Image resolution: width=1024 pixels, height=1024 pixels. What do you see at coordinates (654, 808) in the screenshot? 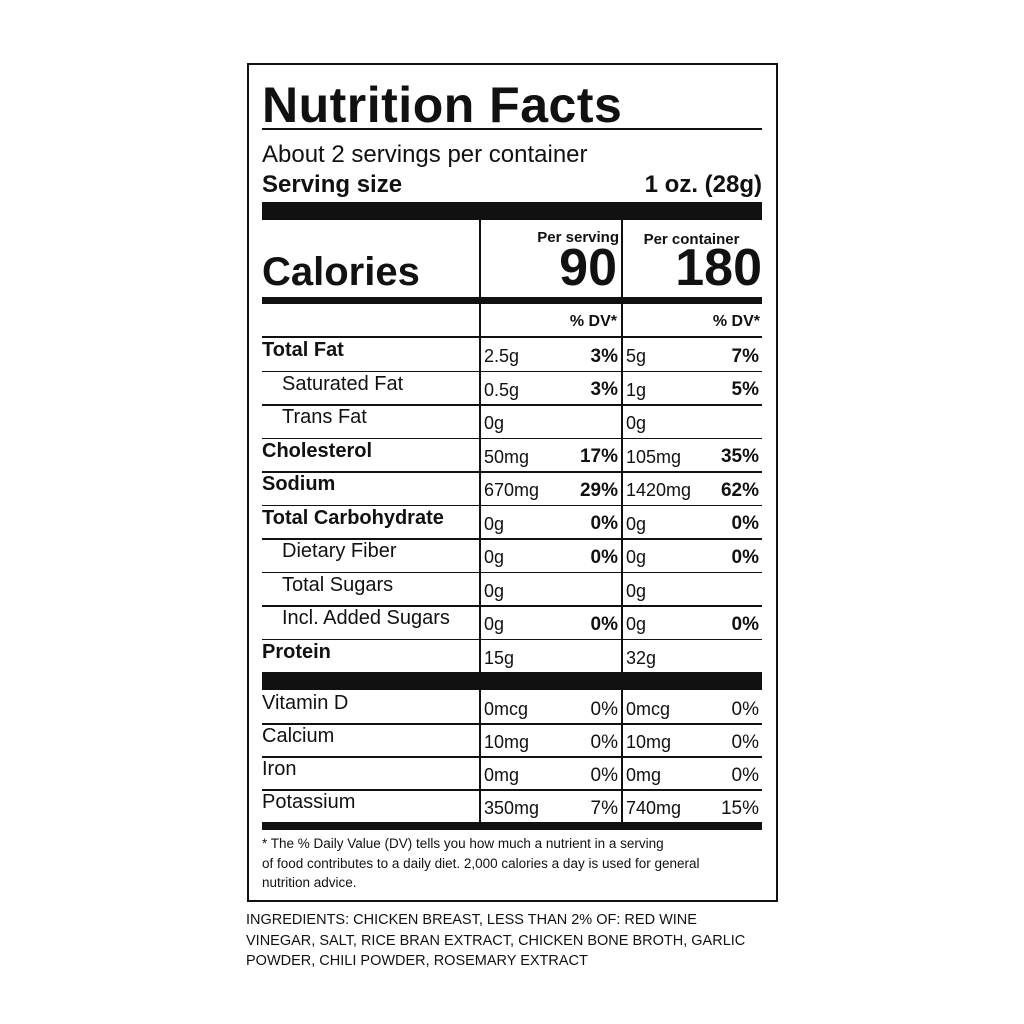
I see `amount: 740mg` at bounding box center [654, 808].